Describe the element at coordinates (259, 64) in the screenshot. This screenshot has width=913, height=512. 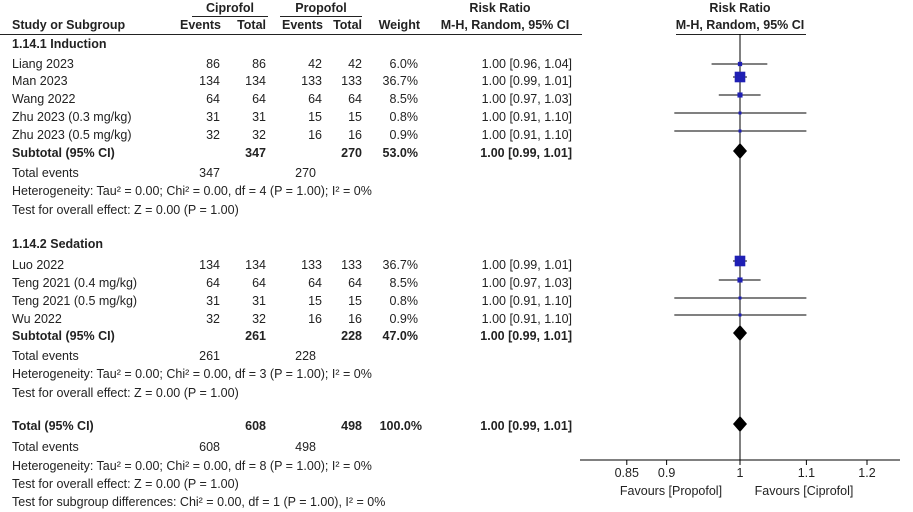
I see `total1-value: 86` at that location.